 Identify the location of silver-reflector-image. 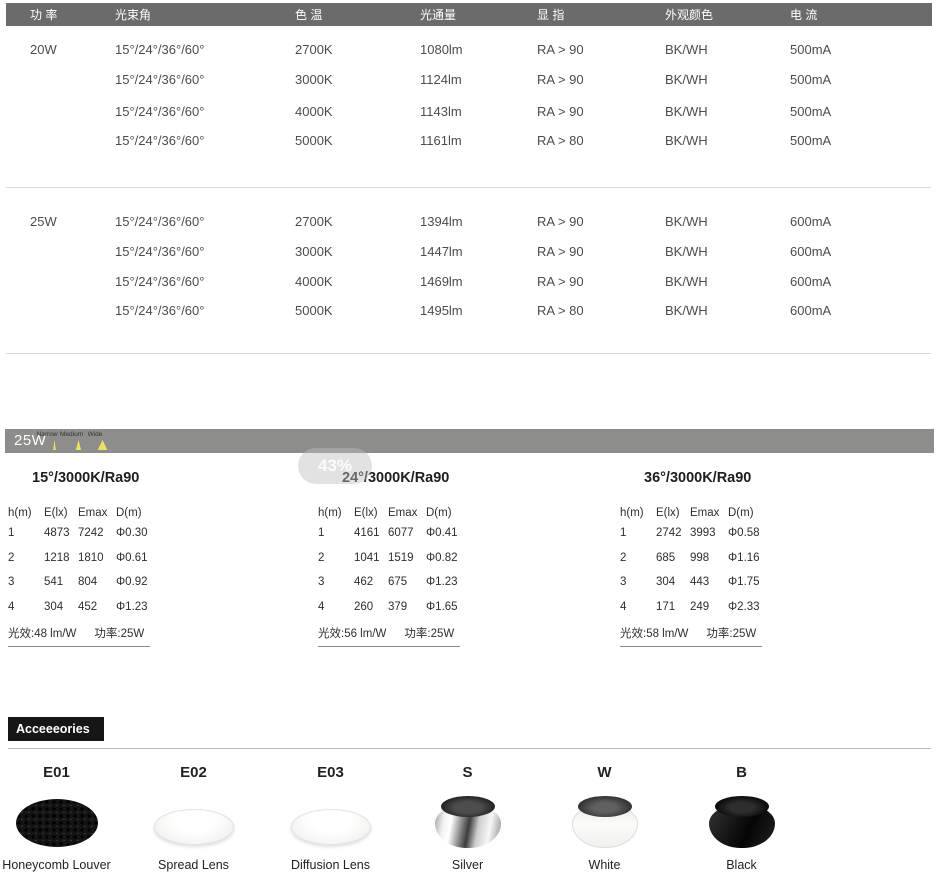
(468, 823).